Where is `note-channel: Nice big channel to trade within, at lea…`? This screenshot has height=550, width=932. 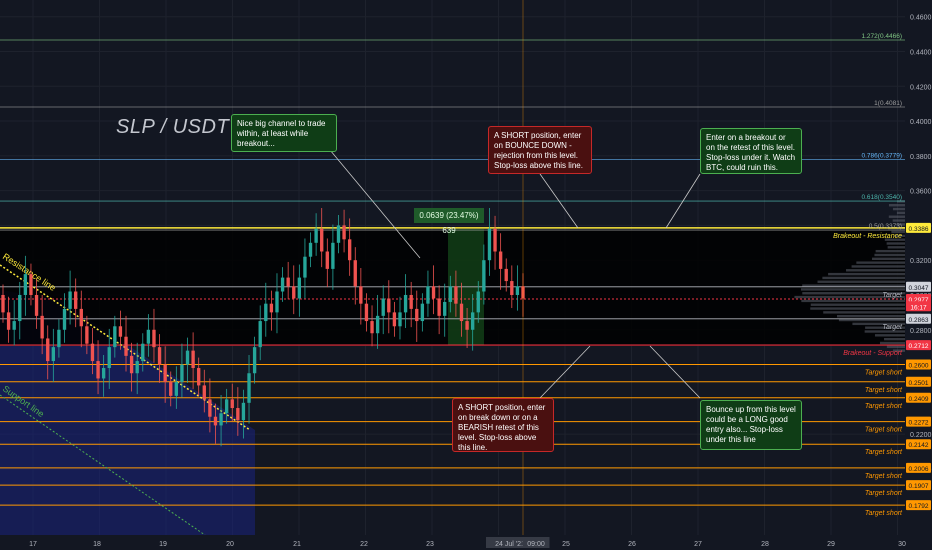
note-channel: Nice big channel to trade within, at lea… is located at coordinates (284, 133).